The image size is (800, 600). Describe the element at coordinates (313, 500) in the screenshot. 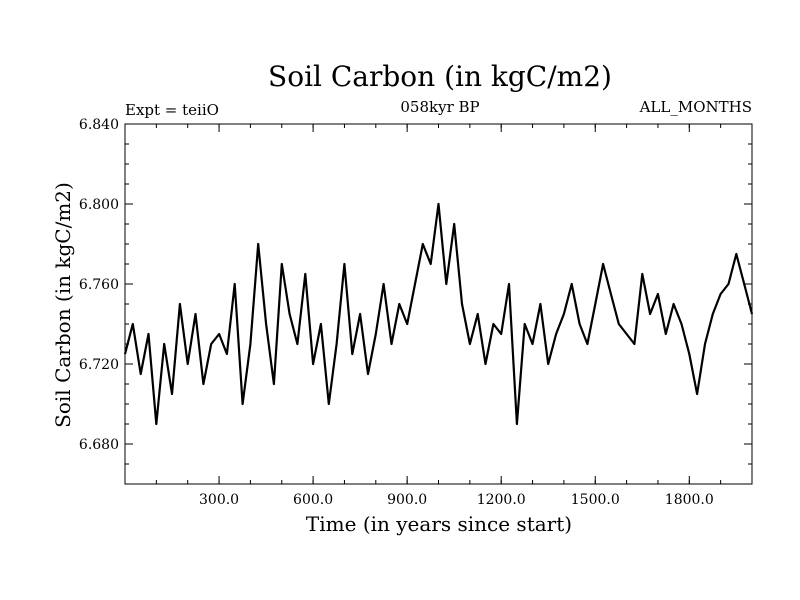

I see `x-tick-label: 600.0` at that location.